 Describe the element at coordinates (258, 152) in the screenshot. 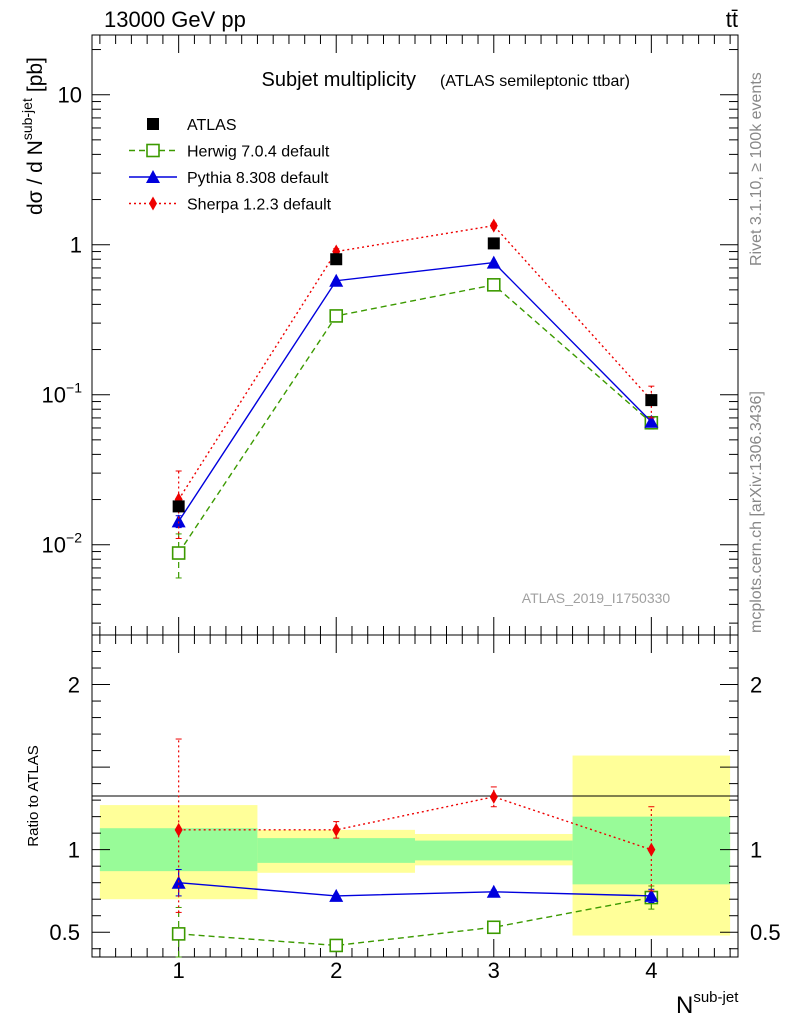

I see `legend-label: Herwig 7.0.4 default` at that location.